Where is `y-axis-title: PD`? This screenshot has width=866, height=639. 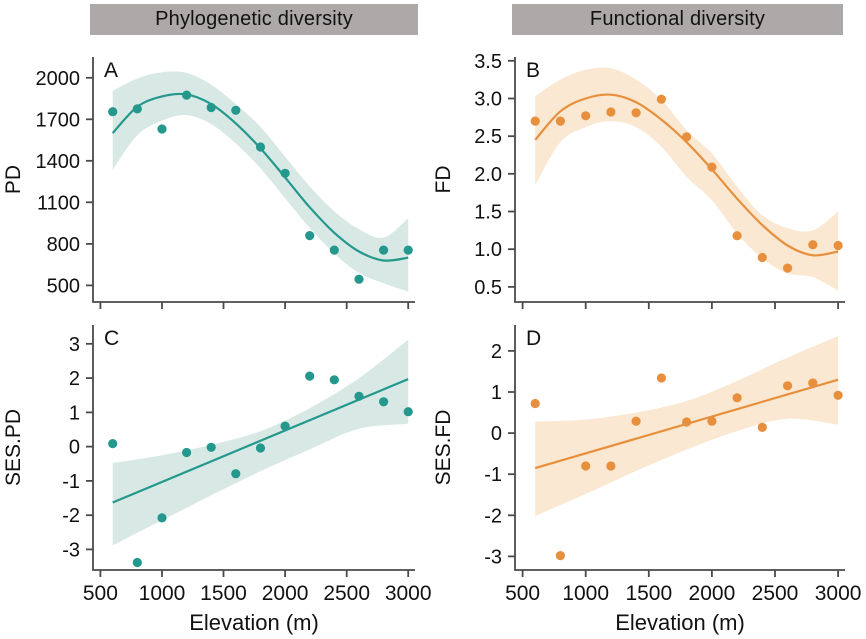
y-axis-title: PD is located at coordinates (13, 179).